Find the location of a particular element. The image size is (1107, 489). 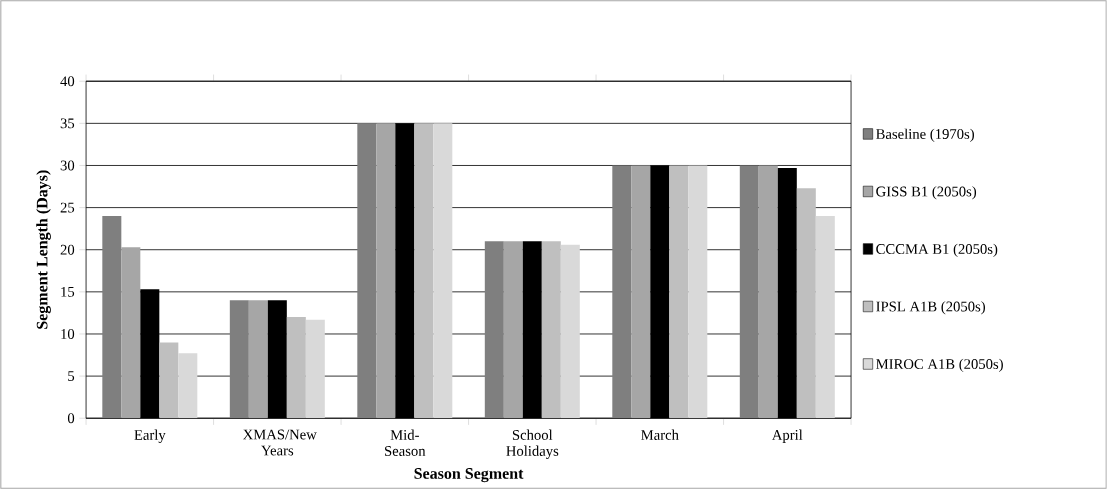

legend-label: MIROC A1B (2050s) is located at coordinates (939, 365).